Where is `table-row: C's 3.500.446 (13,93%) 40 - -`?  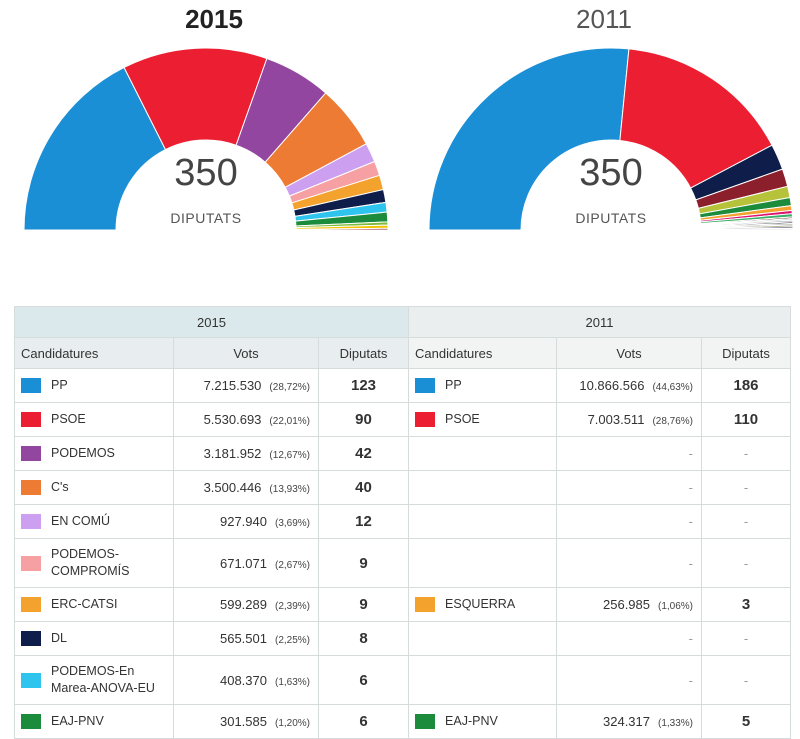 table-row: C's 3.500.446 (13,93%) 40 - - is located at coordinates (403, 487).